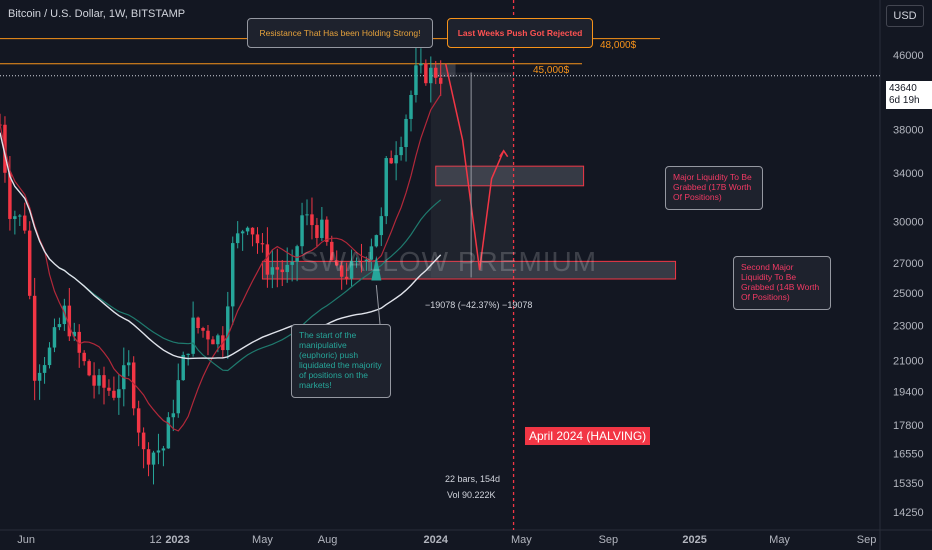 The width and height of the screenshot is (932, 550). Describe the element at coordinates (908, 513) in the screenshot. I see `y-tick-label: 14250` at that location.